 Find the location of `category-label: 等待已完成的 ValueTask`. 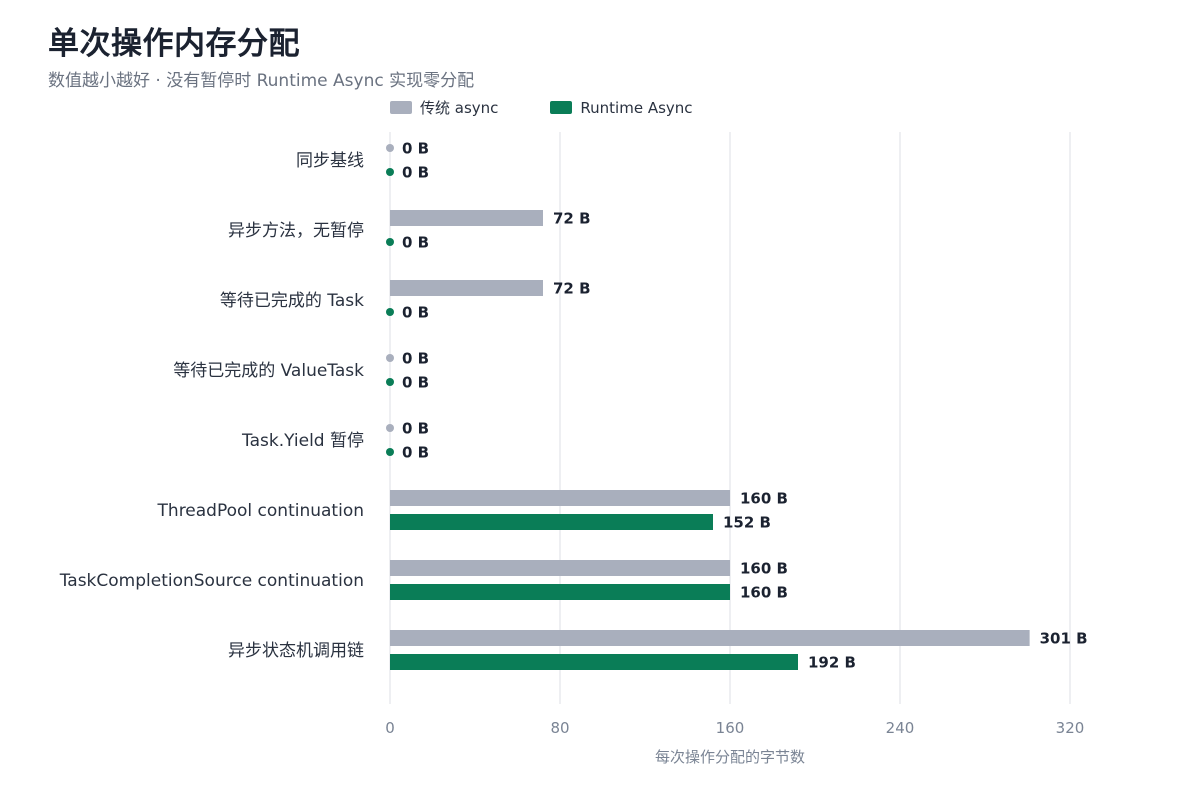

category-label: 等待已完成的 ValueTask is located at coordinates (268, 371).